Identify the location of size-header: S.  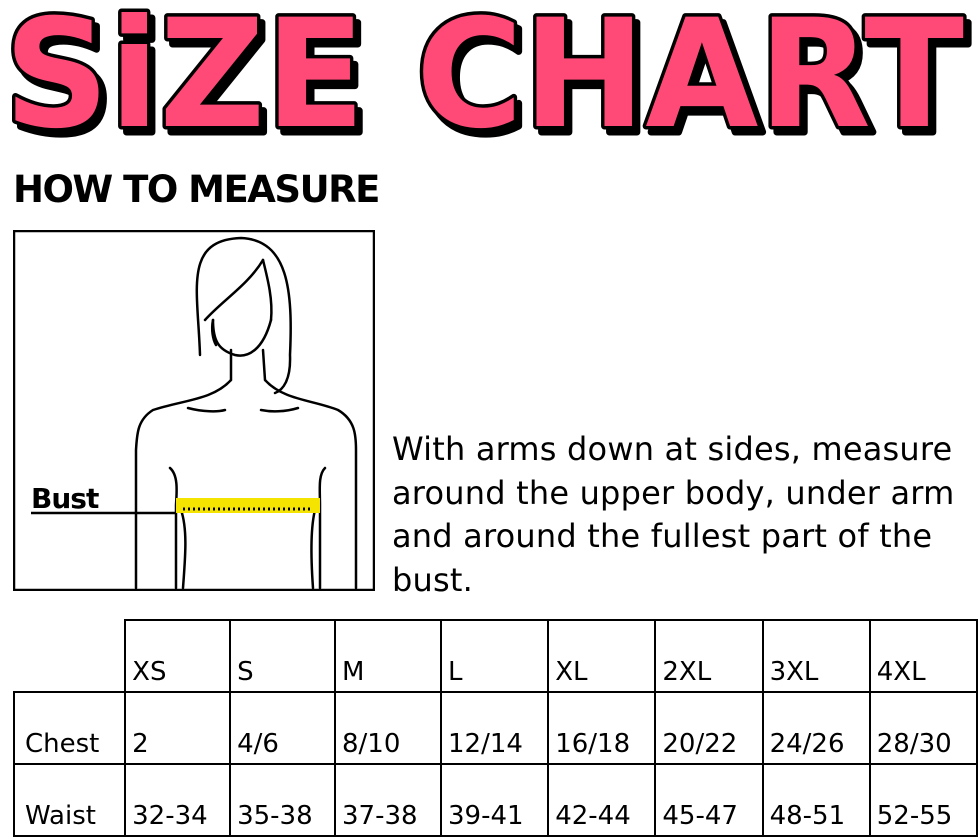
(282, 656).